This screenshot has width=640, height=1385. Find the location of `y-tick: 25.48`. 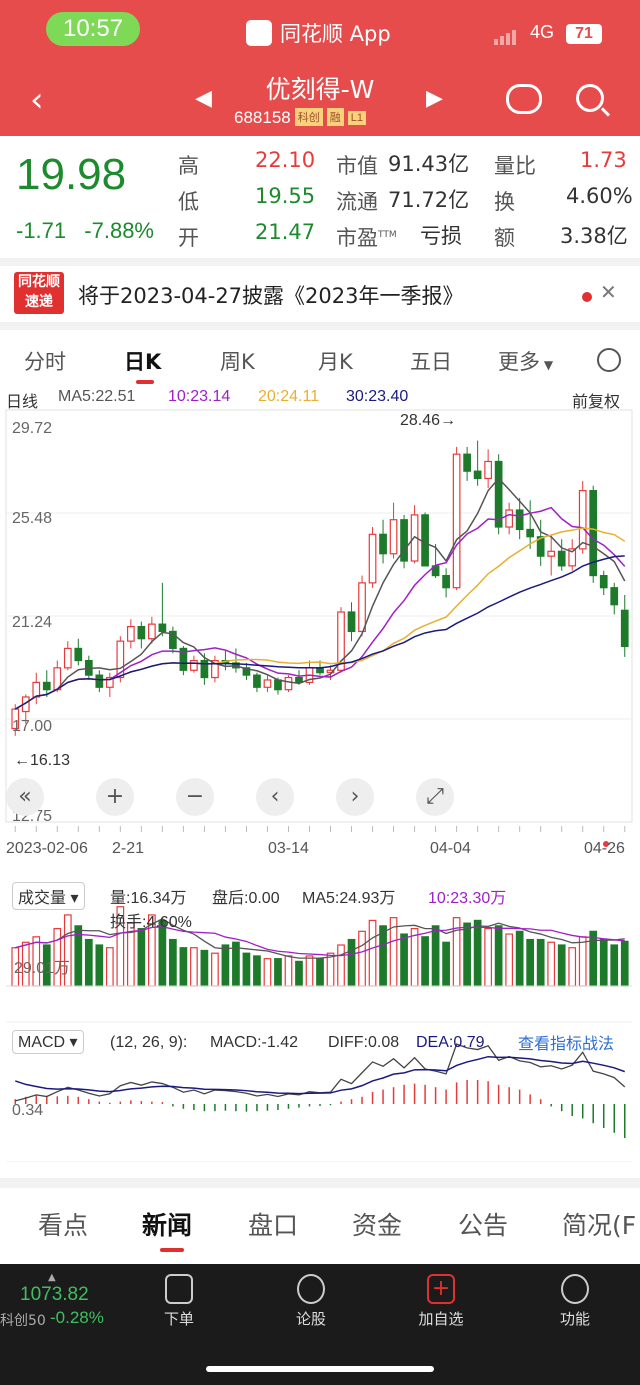

y-tick: 25.48 is located at coordinates (32, 518).